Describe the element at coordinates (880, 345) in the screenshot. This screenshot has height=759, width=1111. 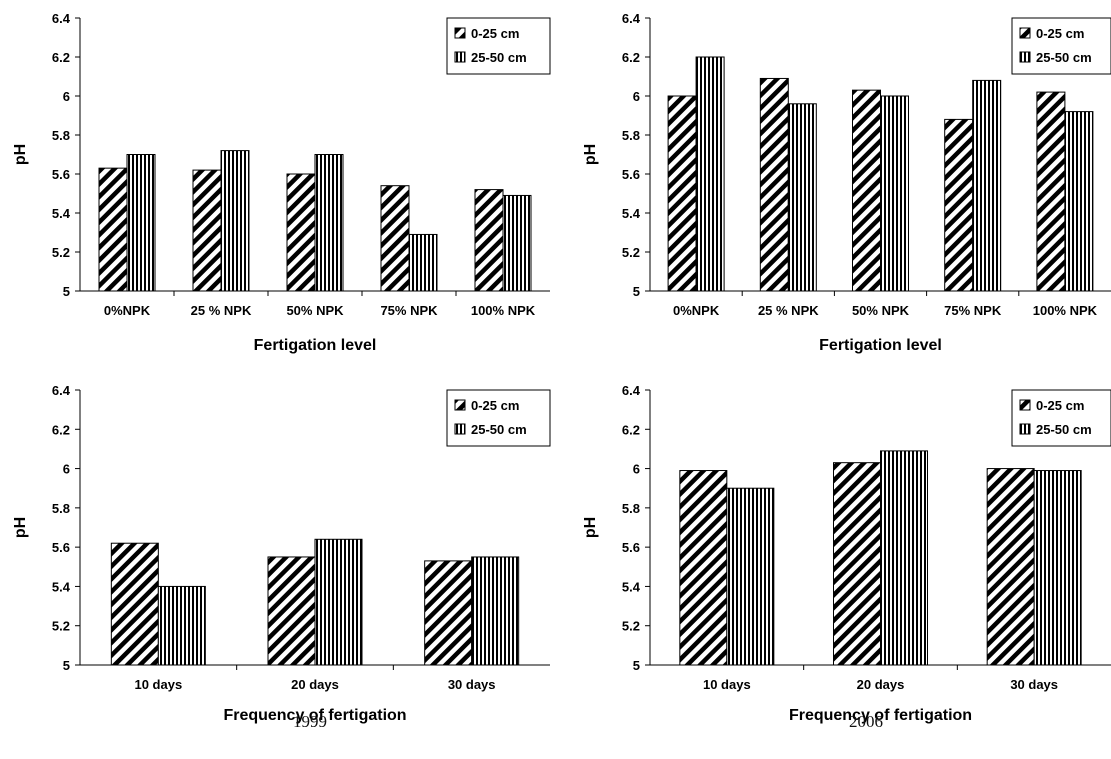
I see `x-axis-title: Fertigation level` at that location.